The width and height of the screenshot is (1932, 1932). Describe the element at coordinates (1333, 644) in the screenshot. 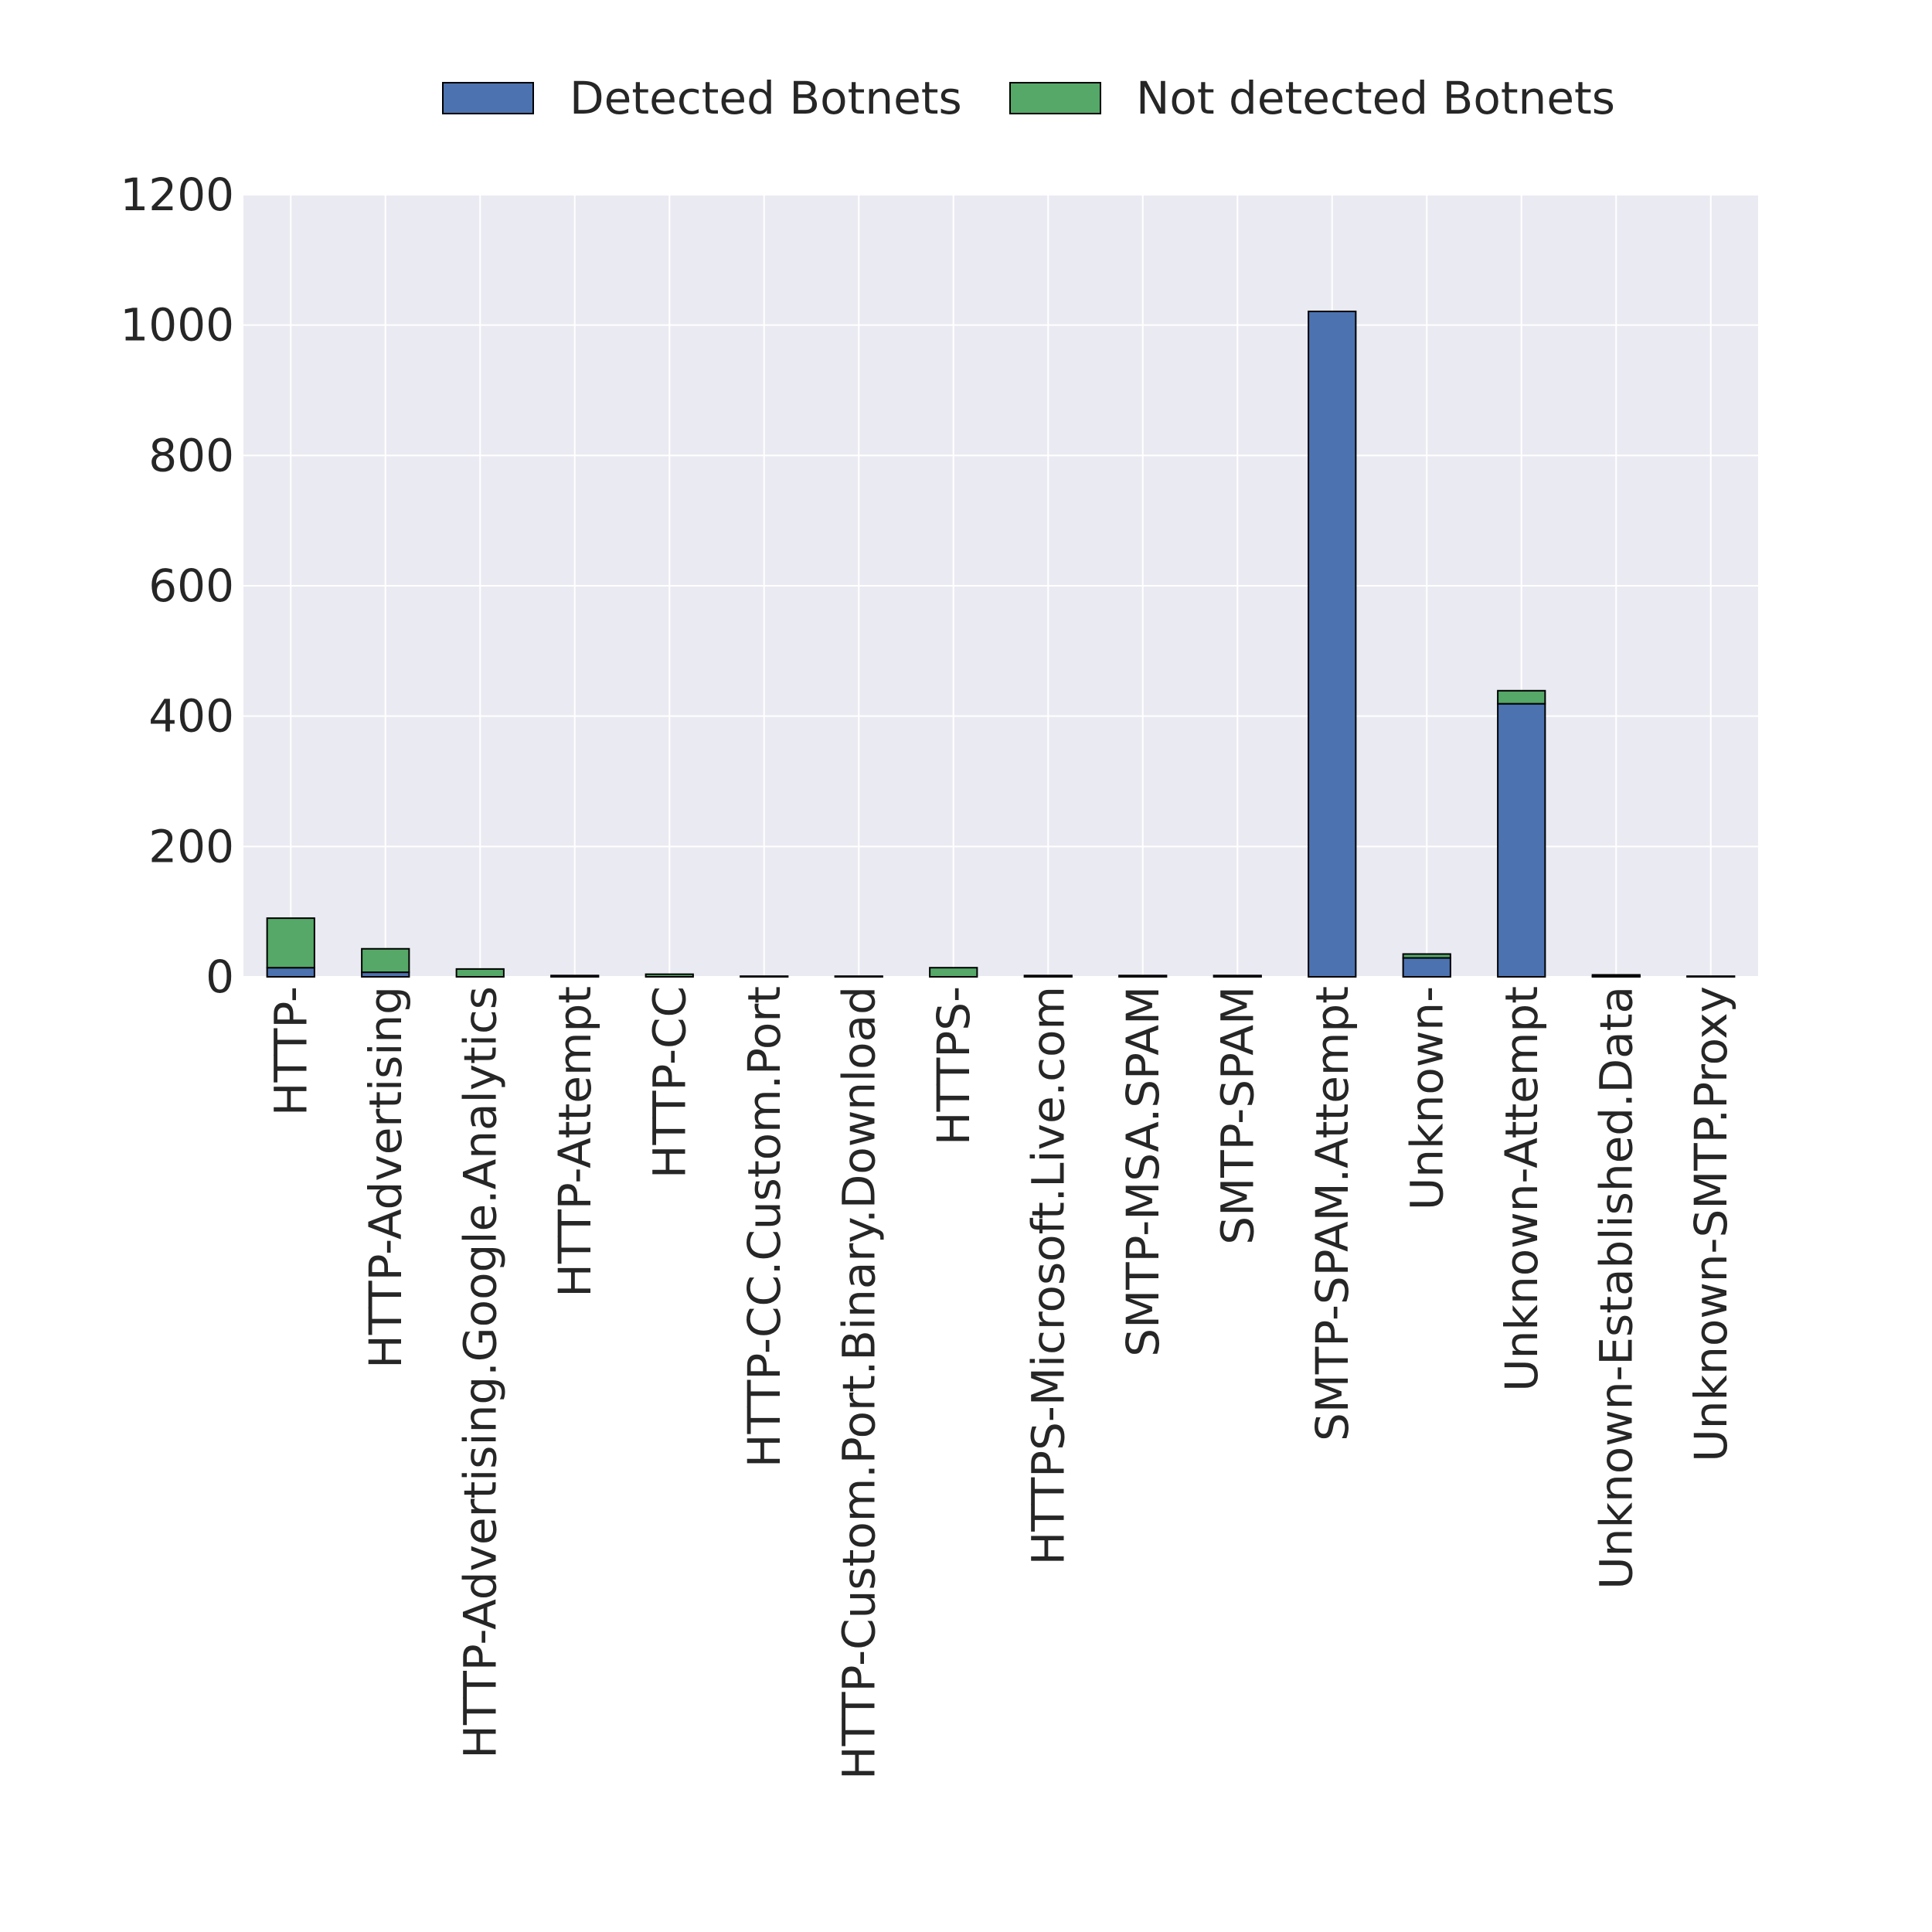

I see `bar-detected-botnets-smtp-spam-attempt` at that location.